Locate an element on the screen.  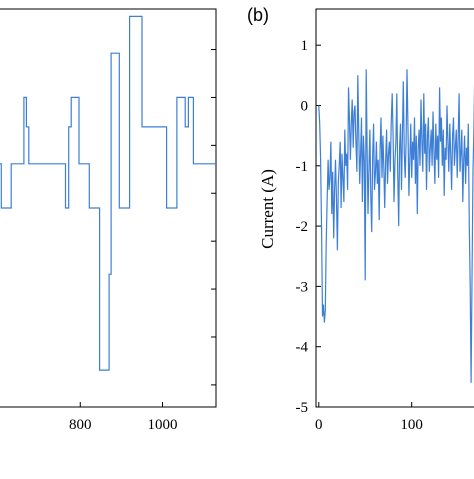
panel-b-y-tick-label: -3 is located at coordinates (302, 287).